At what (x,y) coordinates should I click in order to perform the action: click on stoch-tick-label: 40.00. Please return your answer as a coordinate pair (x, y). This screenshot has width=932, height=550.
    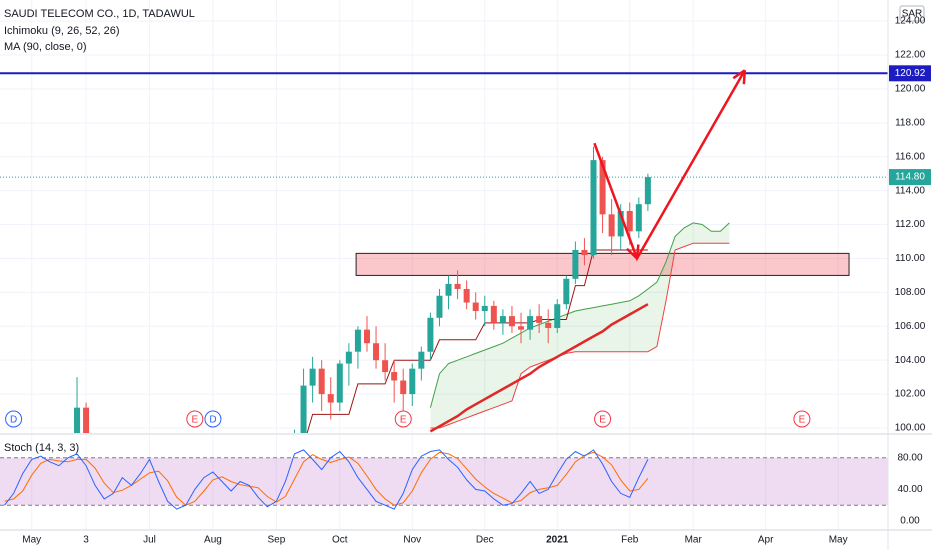
    Looking at the image, I should click on (909, 489).